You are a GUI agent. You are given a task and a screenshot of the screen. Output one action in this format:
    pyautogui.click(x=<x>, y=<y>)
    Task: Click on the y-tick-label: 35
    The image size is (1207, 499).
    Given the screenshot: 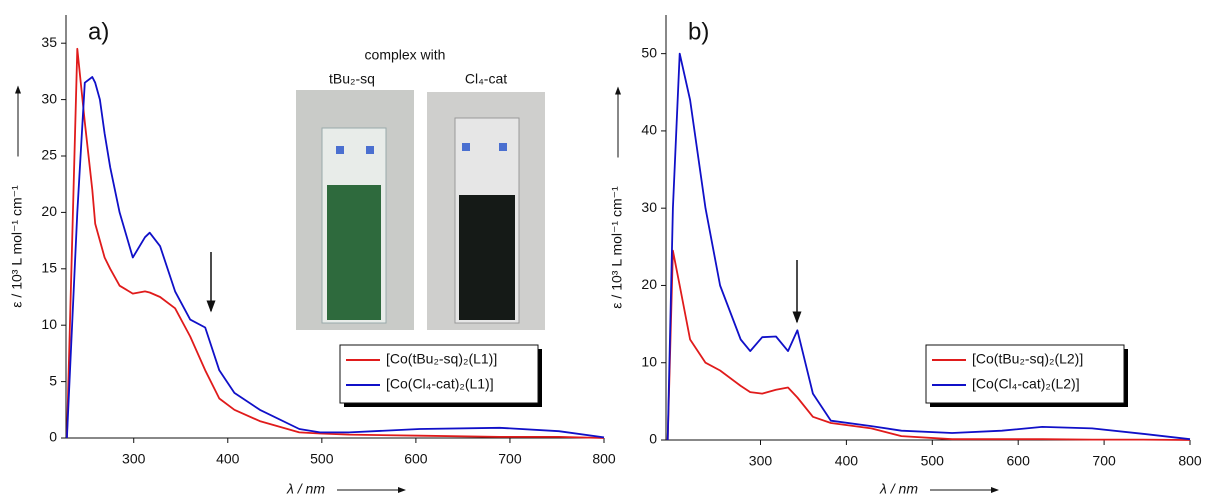 What is the action you would take?
    pyautogui.click(x=49, y=42)
    